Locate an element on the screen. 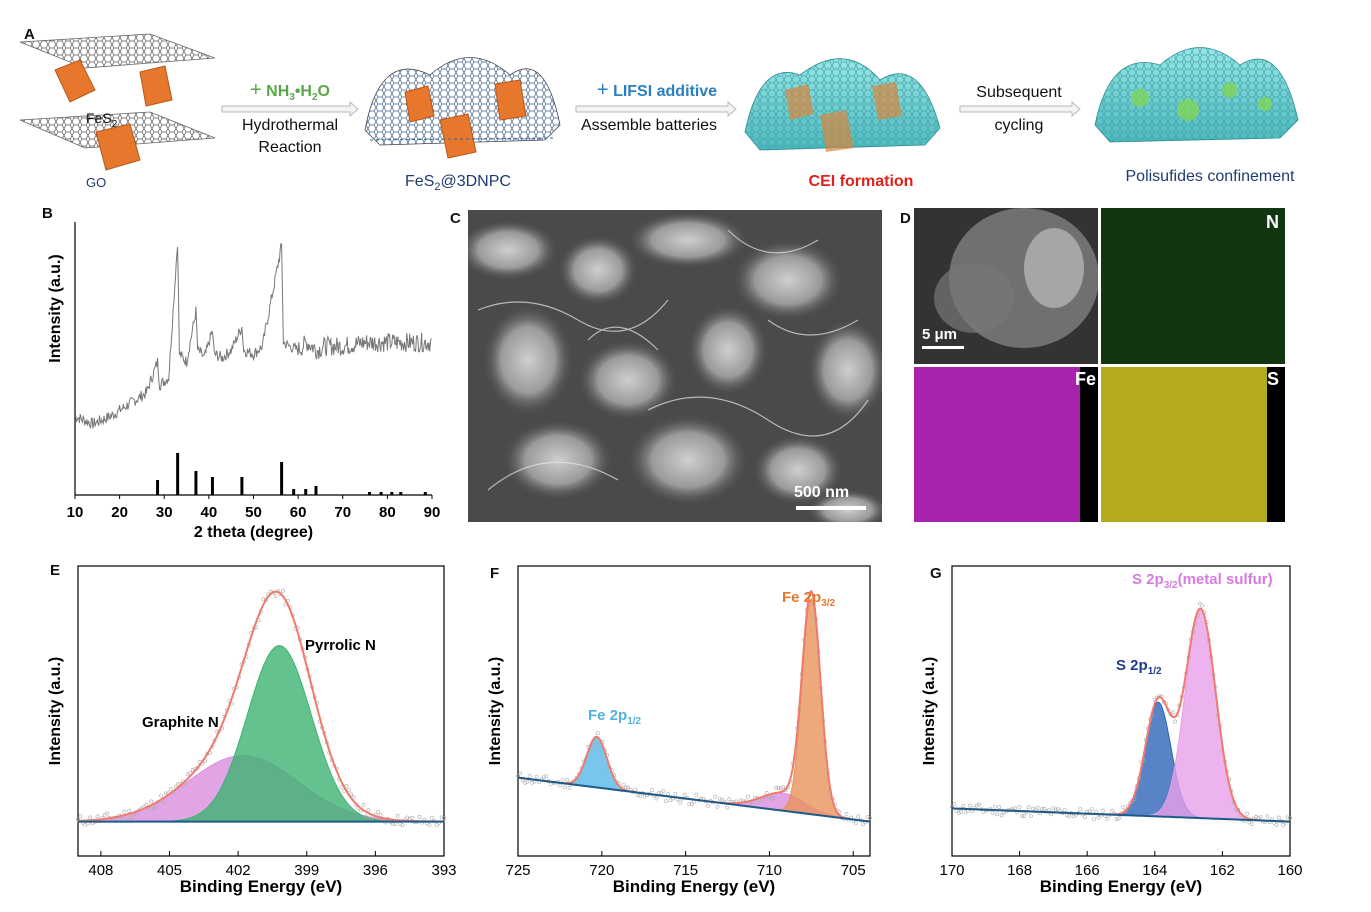  x-tick-label: 715 is located at coordinates (685, 870).